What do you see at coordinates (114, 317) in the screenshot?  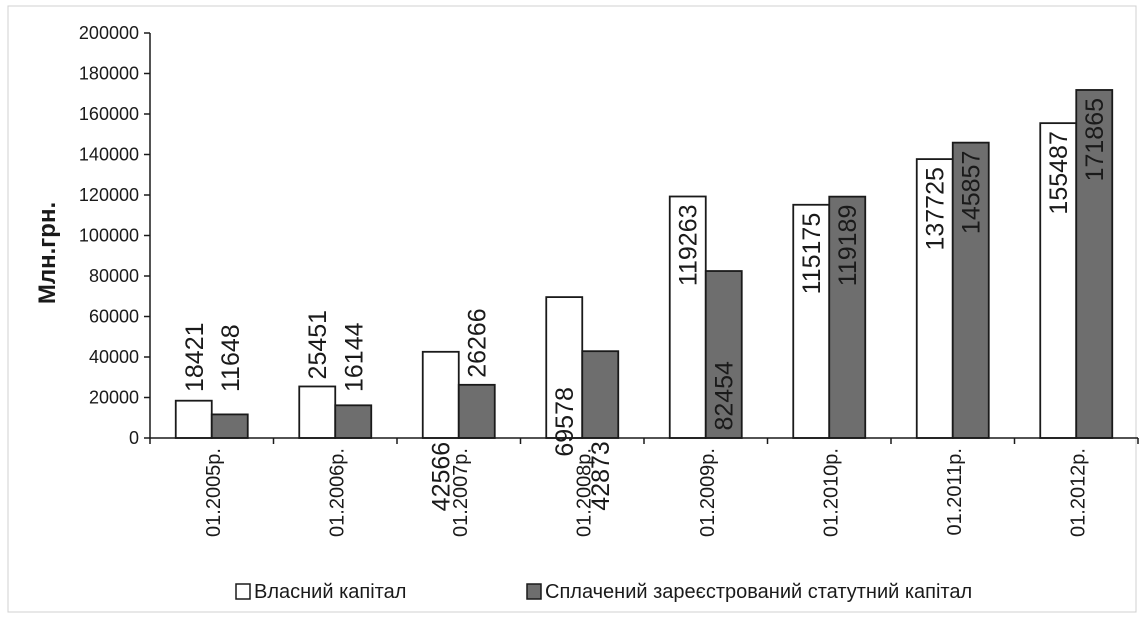 I see `y-tick-label: 60000` at bounding box center [114, 317].